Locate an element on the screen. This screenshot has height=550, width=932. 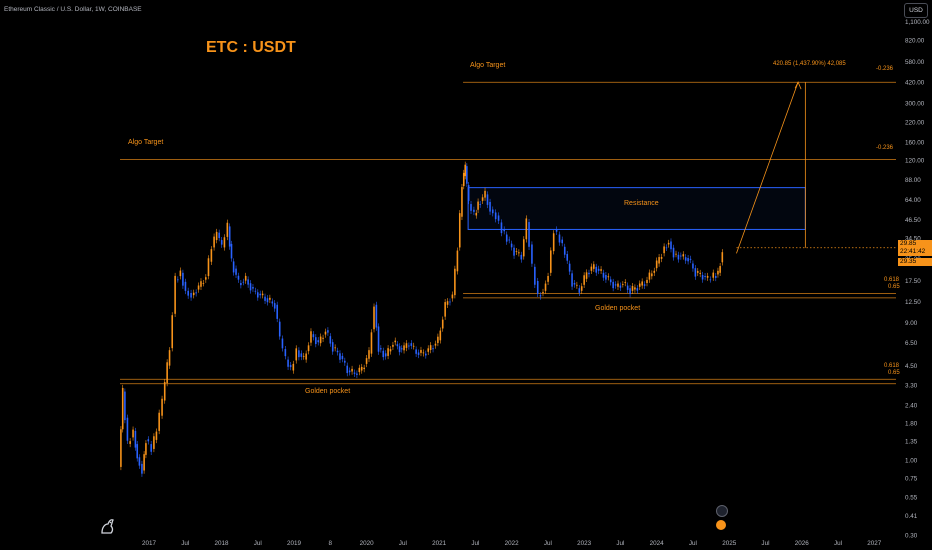
y-tick-label: 17.50 is located at coordinates (913, 281).